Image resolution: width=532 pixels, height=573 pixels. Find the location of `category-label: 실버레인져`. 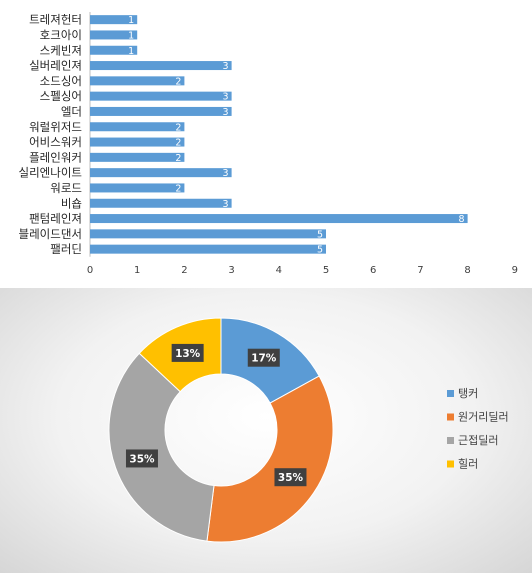

category-label: 실버레인져 is located at coordinates (55, 66).